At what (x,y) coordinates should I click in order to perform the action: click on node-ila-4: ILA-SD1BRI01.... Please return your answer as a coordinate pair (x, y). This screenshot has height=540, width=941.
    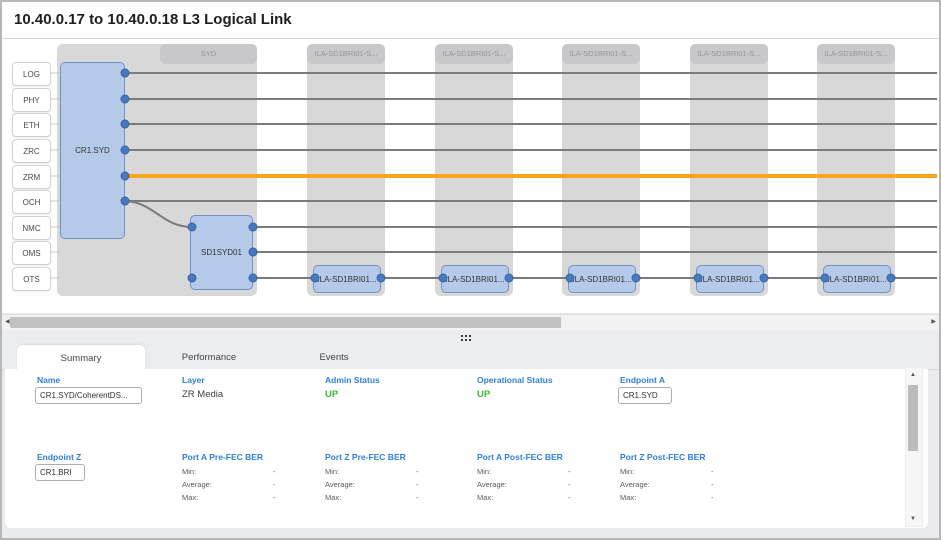
    Looking at the image, I should click on (730, 279).